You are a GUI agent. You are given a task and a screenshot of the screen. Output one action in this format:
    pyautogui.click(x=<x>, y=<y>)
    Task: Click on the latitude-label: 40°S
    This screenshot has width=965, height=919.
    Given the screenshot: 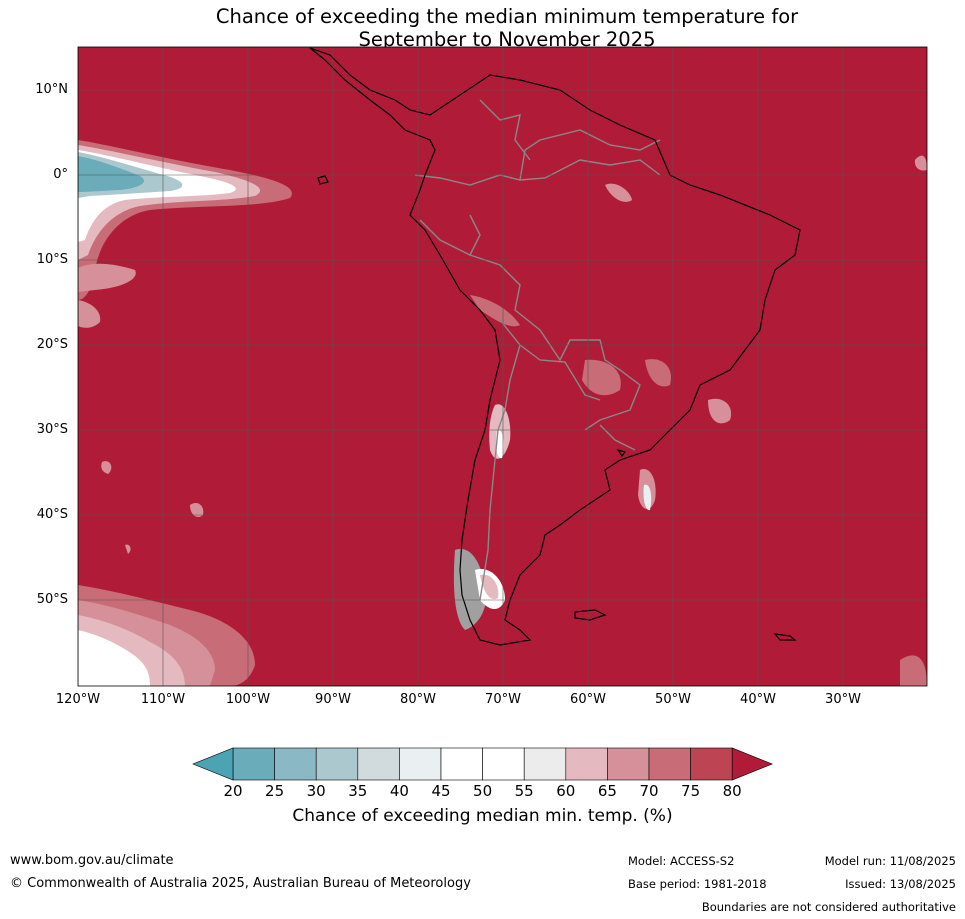 What is the action you would take?
    pyautogui.click(x=52, y=514)
    